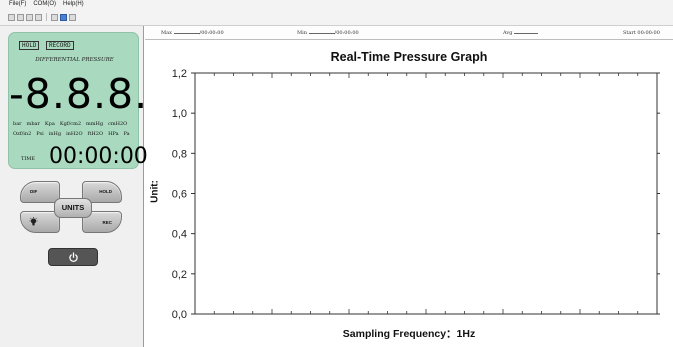 This screenshot has width=673, height=347. Describe the element at coordinates (409, 334) in the screenshot. I see `x-axis-label: Sampling Frequency：1Hz` at that location.